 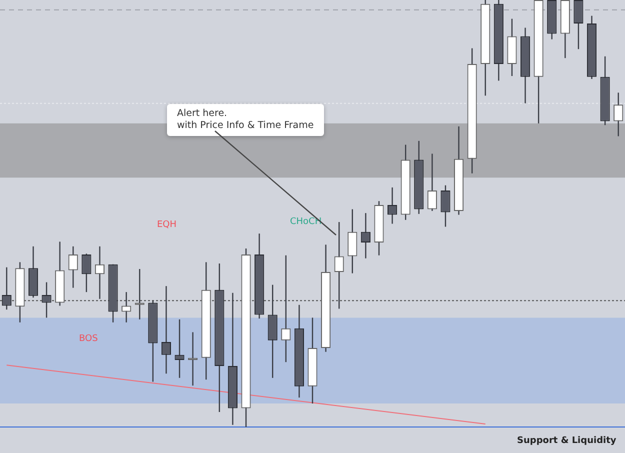 I want to click on annotation: EQH, so click(x=167, y=225).